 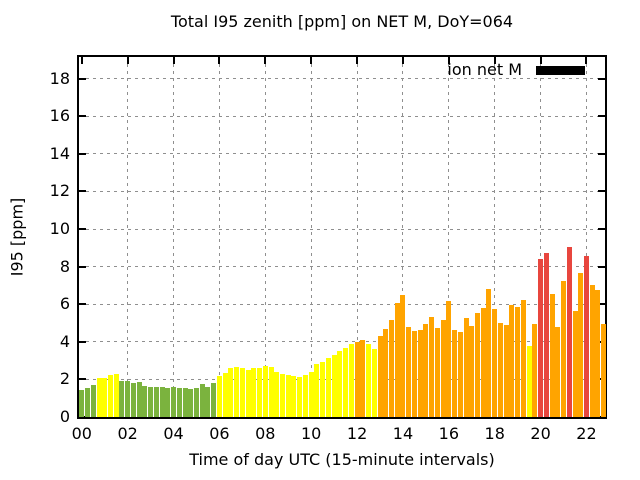 What do you see at coordinates (340, 384) in the screenshot?
I see `bar-11:15` at bounding box center [340, 384].